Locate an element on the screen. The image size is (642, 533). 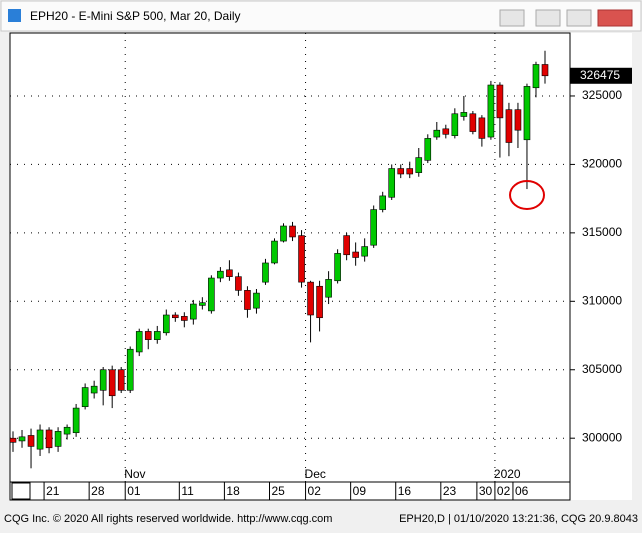
last-price-label: 326475 is located at coordinates (600, 75).